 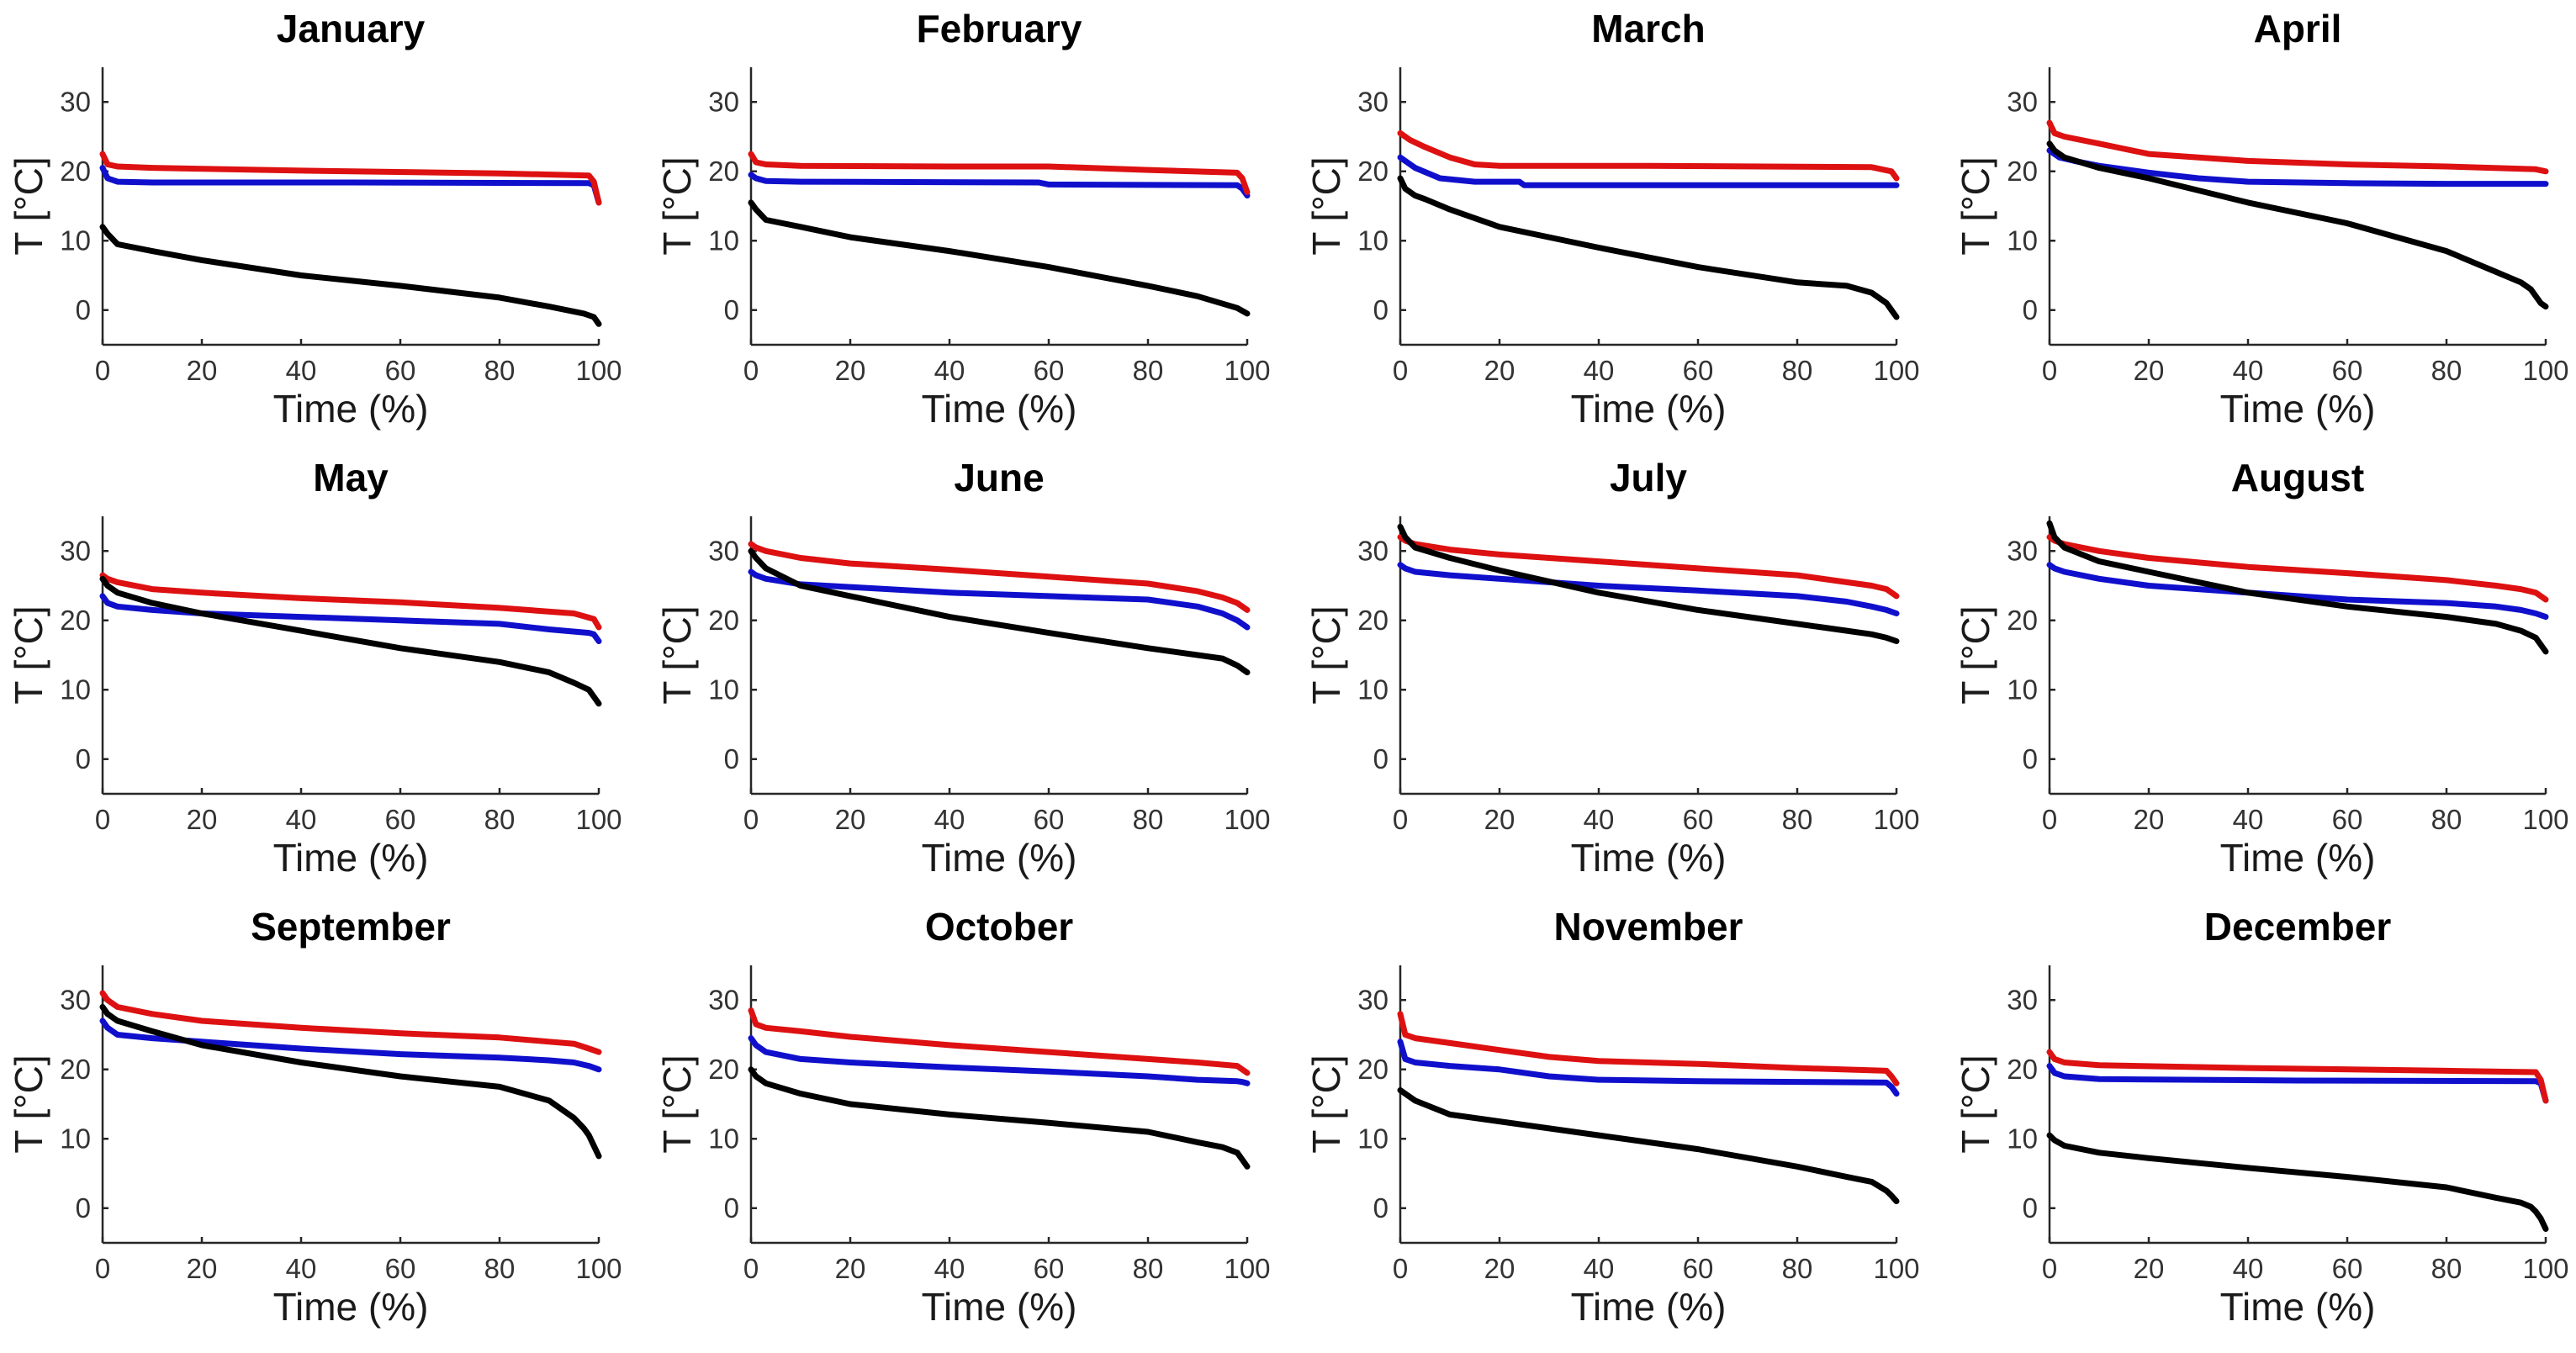 What do you see at coordinates (1612, 668) in the screenshot?
I see `panel-july: July 0 10 20 30 0 20 40 60 80 100 Time (%) T [°C]` at bounding box center [1612, 668].